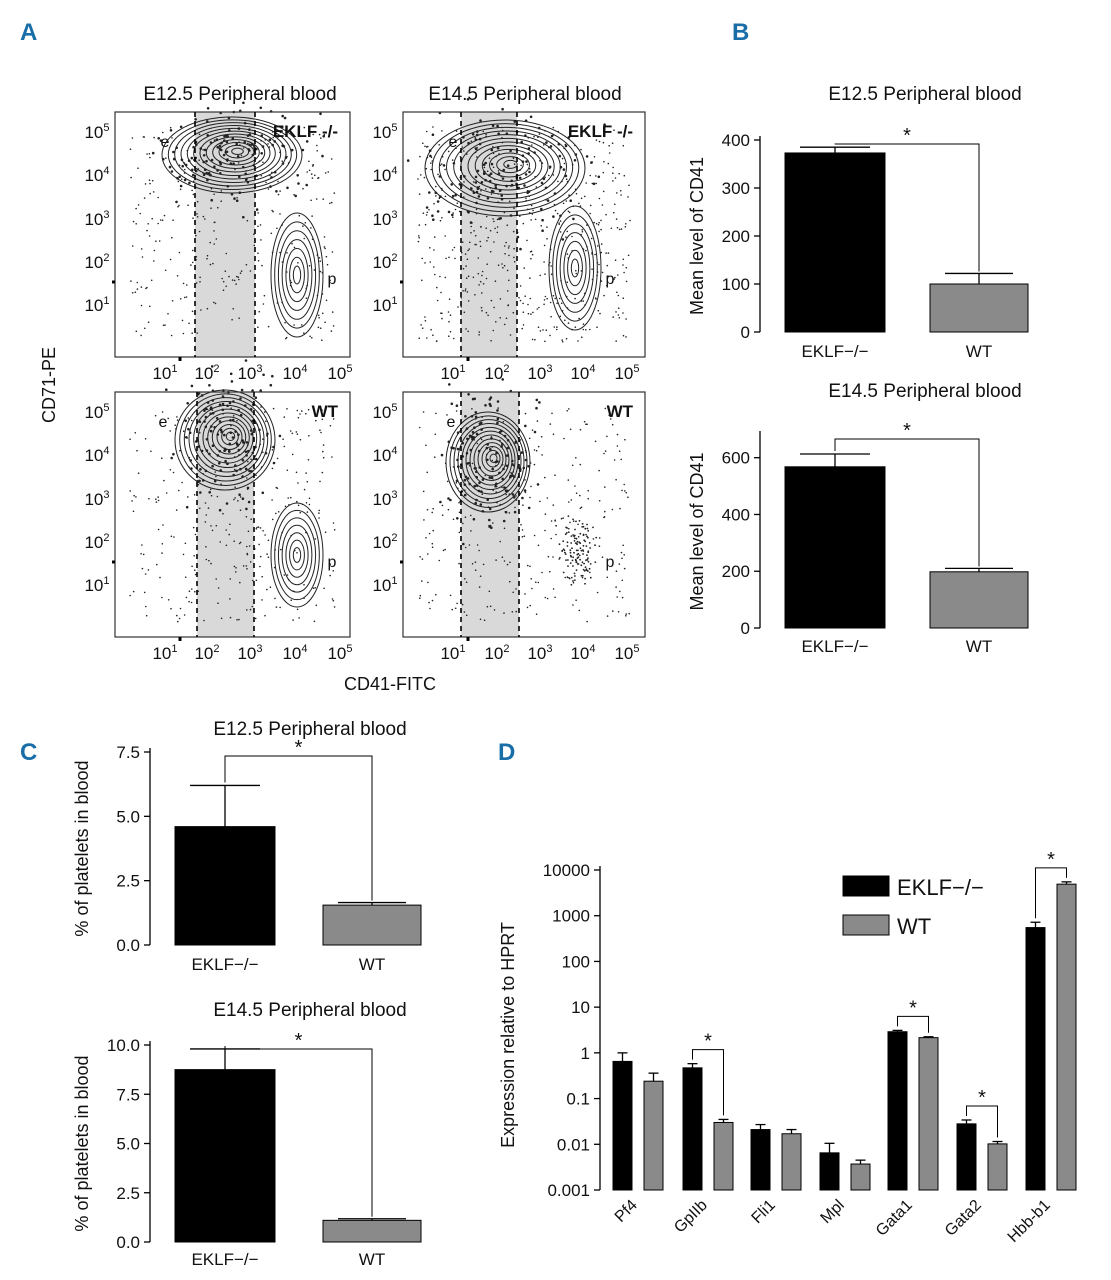 This screenshot has height=1280, width=1111. What do you see at coordinates (636, 369) in the screenshot?
I see `x-tick-label-exp: 5` at bounding box center [636, 369].